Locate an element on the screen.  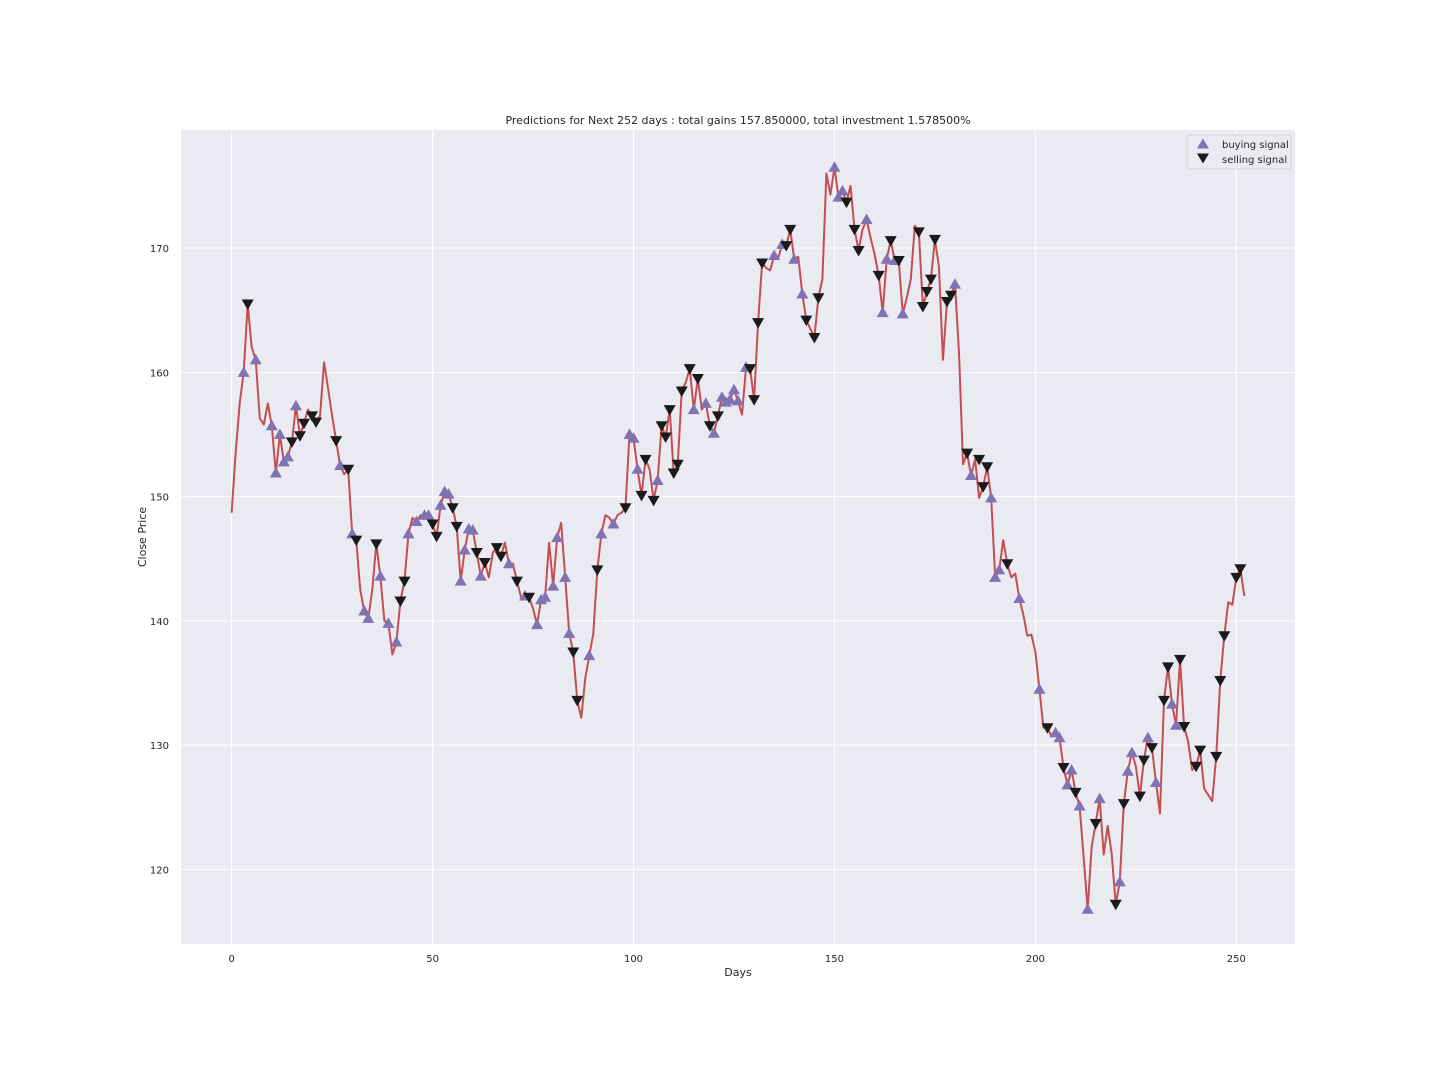
y-tick-label: 150 is located at coordinates (159, 498).